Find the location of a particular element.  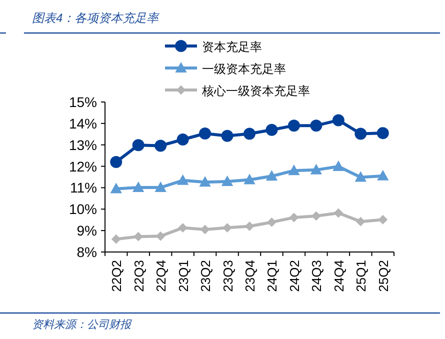

xtick: 24Q1 is located at coordinates (272, 276).